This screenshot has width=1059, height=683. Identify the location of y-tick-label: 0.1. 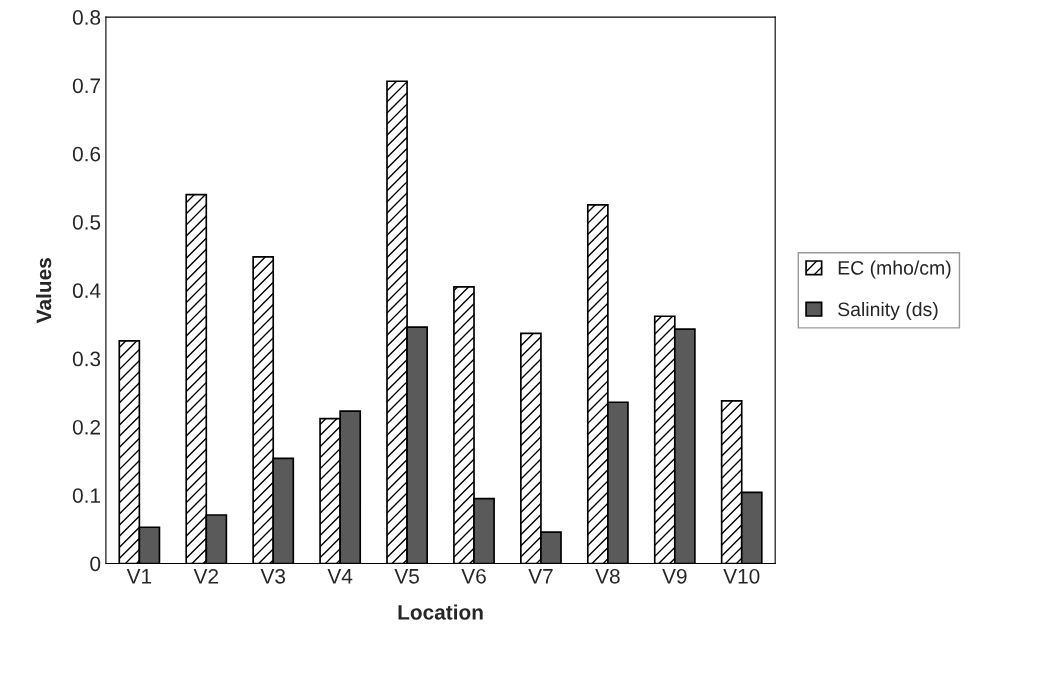
(86, 495).